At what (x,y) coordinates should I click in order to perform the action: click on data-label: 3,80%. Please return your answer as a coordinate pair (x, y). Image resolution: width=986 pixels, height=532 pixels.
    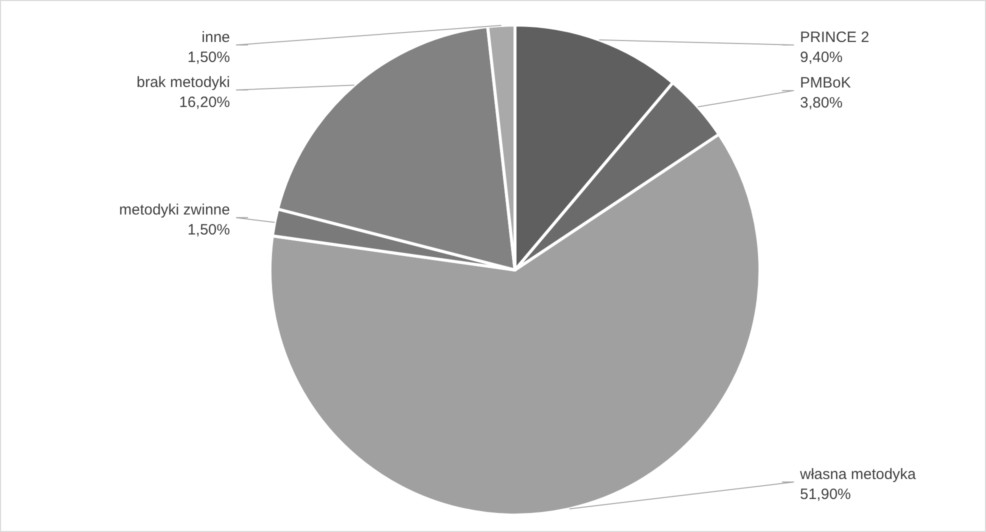
    Looking at the image, I should click on (821, 103).